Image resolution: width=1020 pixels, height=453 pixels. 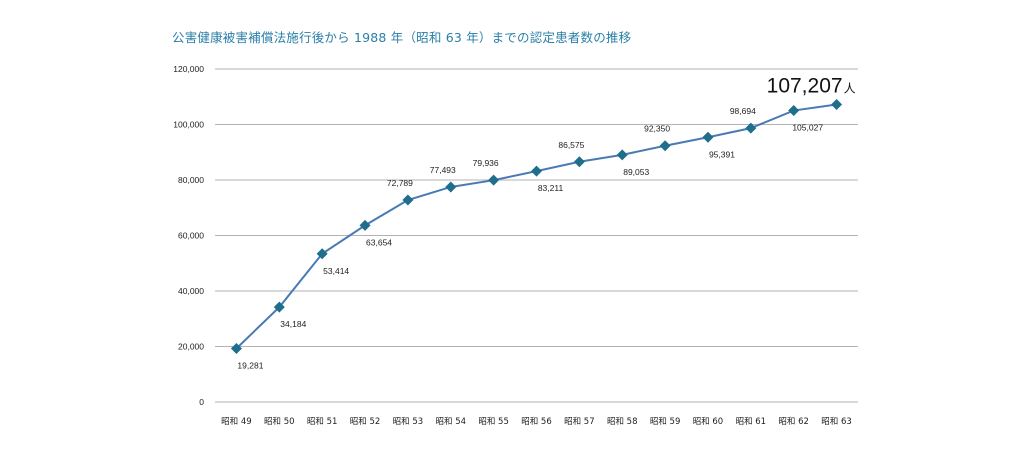 I want to click on final-value-unit: 人, so click(x=850, y=89).